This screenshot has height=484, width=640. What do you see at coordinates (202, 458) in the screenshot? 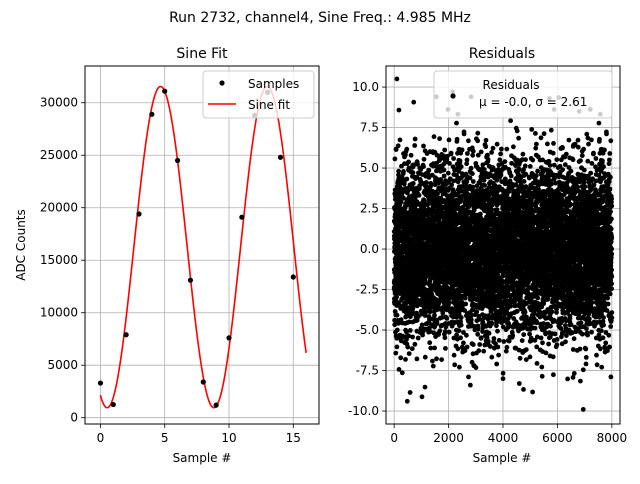
I see `sine-fit-xlabel: Sample #` at bounding box center [202, 458].